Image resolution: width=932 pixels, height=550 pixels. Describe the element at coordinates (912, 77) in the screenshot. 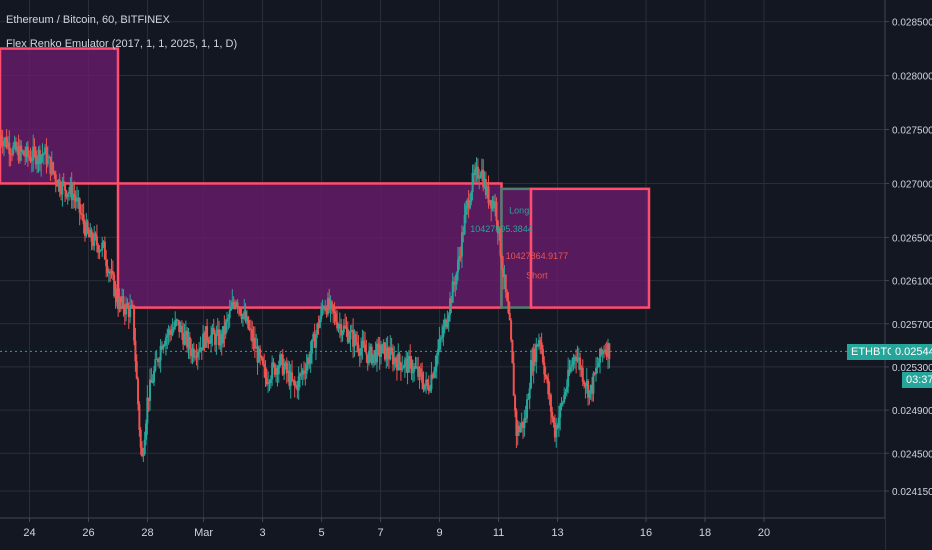

I see `price-tick-label: 0.028000` at that location.